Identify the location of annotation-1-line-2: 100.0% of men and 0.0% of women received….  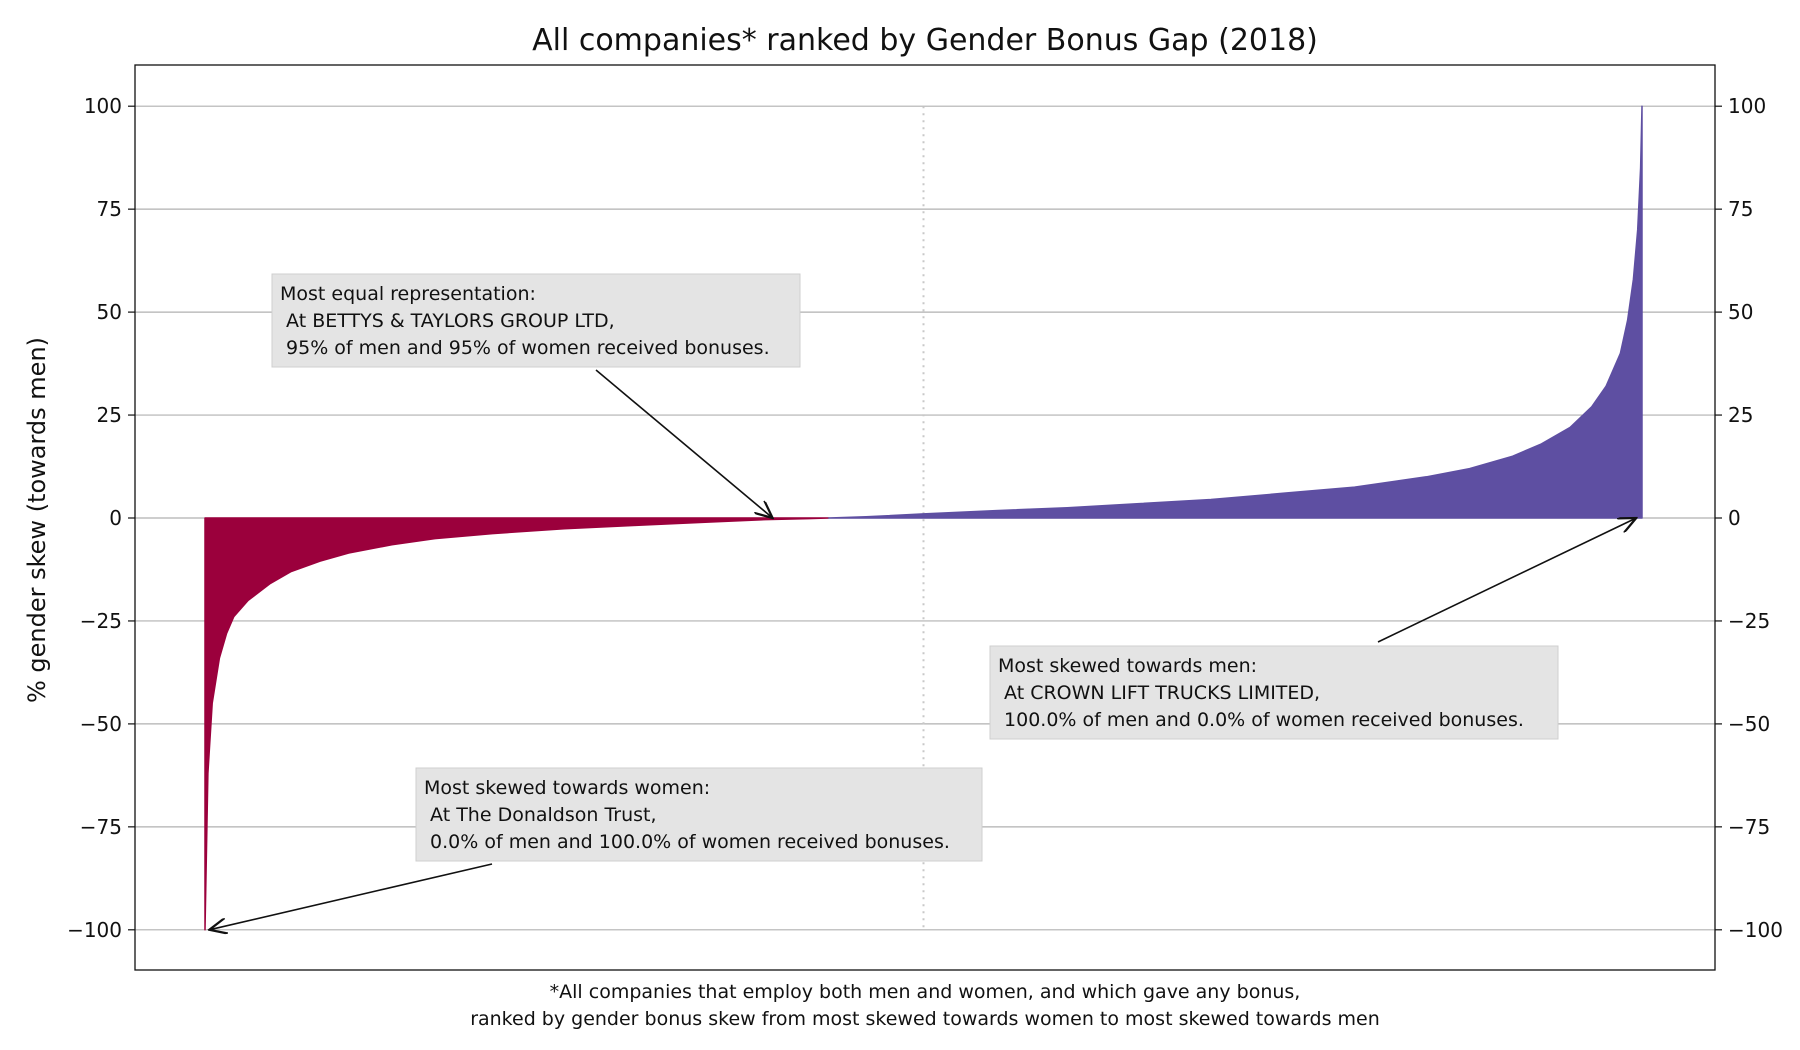
(1261, 720).